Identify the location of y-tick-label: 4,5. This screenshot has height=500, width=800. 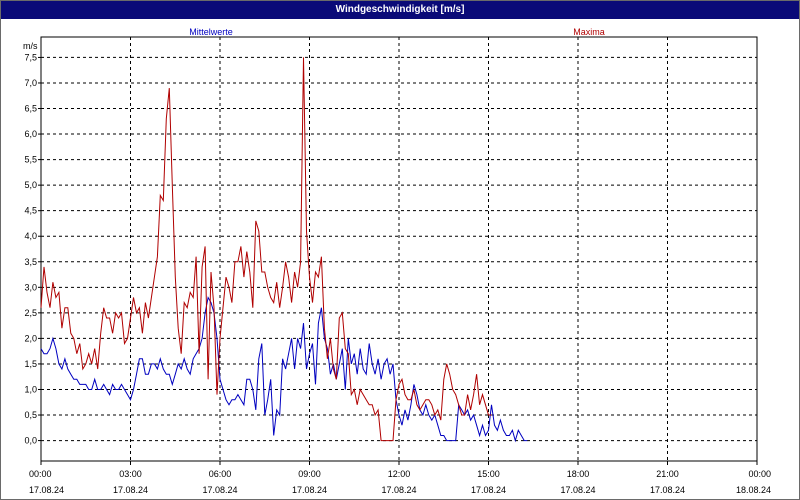
(30, 211).